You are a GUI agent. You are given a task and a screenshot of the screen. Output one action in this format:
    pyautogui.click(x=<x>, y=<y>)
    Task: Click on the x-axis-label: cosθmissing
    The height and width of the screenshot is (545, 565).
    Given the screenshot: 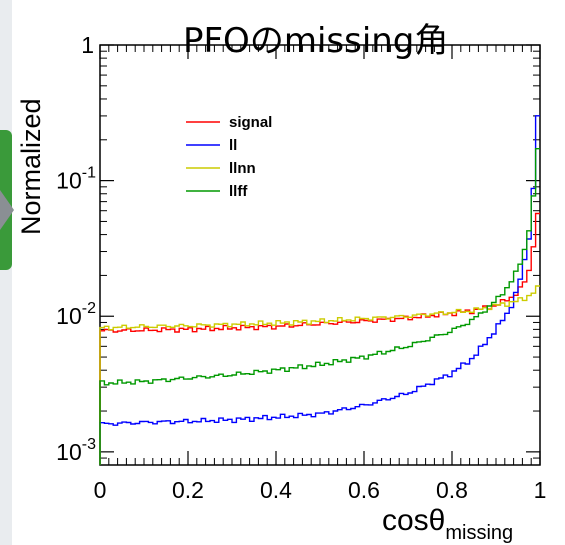 What is the action you would take?
    pyautogui.click(x=447, y=524)
    